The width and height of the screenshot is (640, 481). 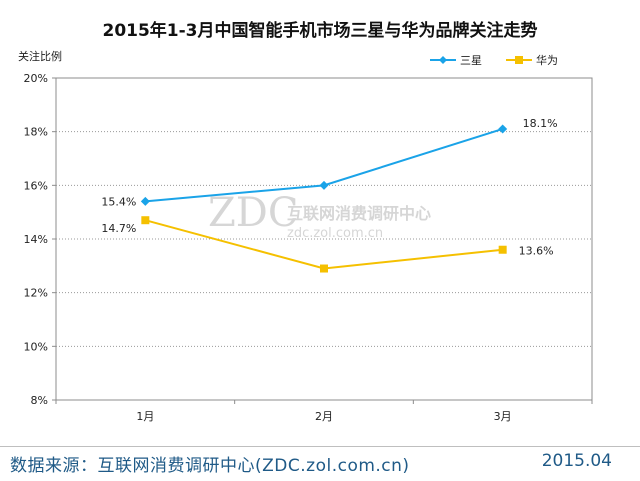 What do you see at coordinates (36, 239) in the screenshot?
I see `y-tick-label: 14%` at bounding box center [36, 239].